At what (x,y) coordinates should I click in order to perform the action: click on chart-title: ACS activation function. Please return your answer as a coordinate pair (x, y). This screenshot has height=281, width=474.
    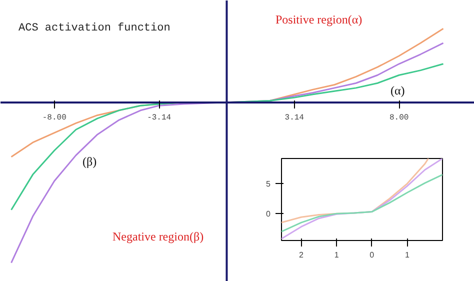
    Looking at the image, I should click on (94, 28).